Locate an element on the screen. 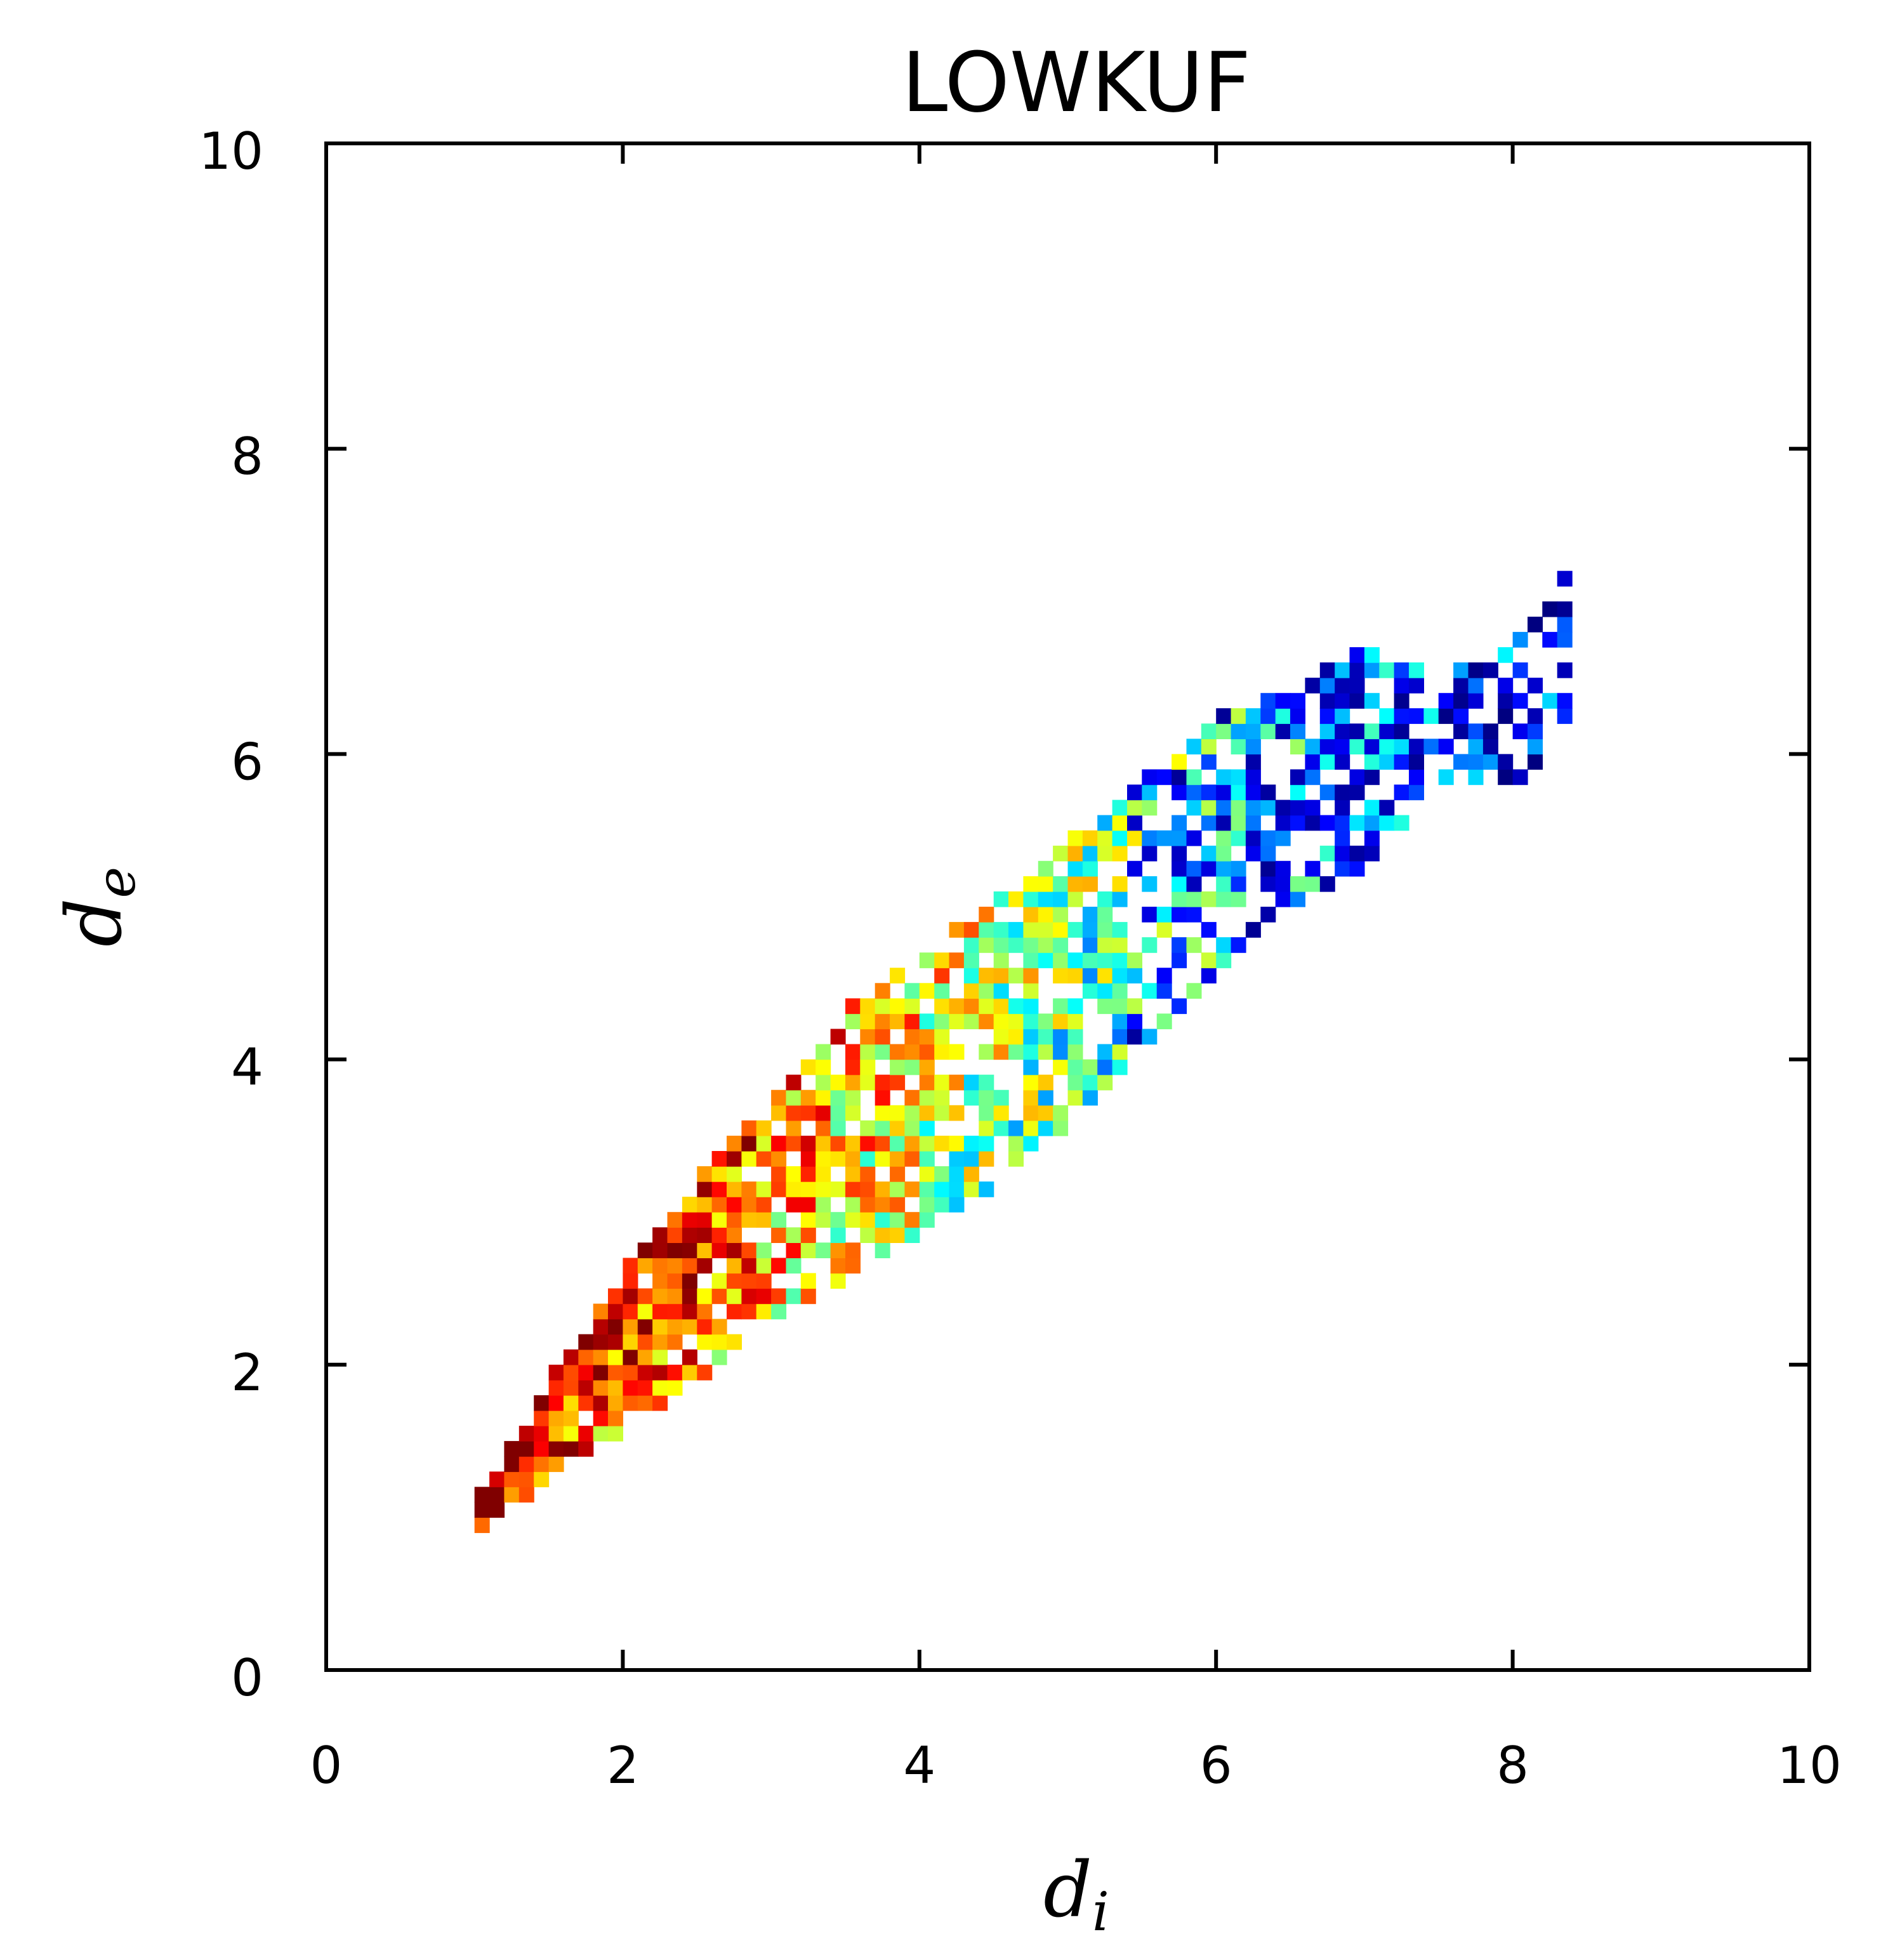 This screenshot has width=1888, height=1960. x-tick-label: 10 is located at coordinates (1809, 1766).